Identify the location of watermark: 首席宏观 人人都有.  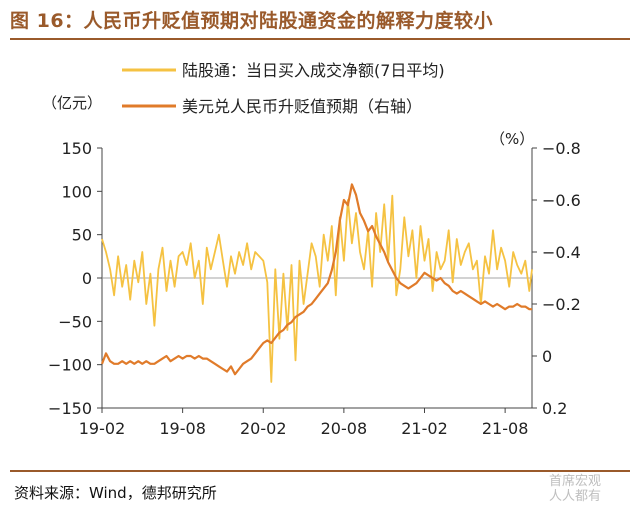
(575, 489).